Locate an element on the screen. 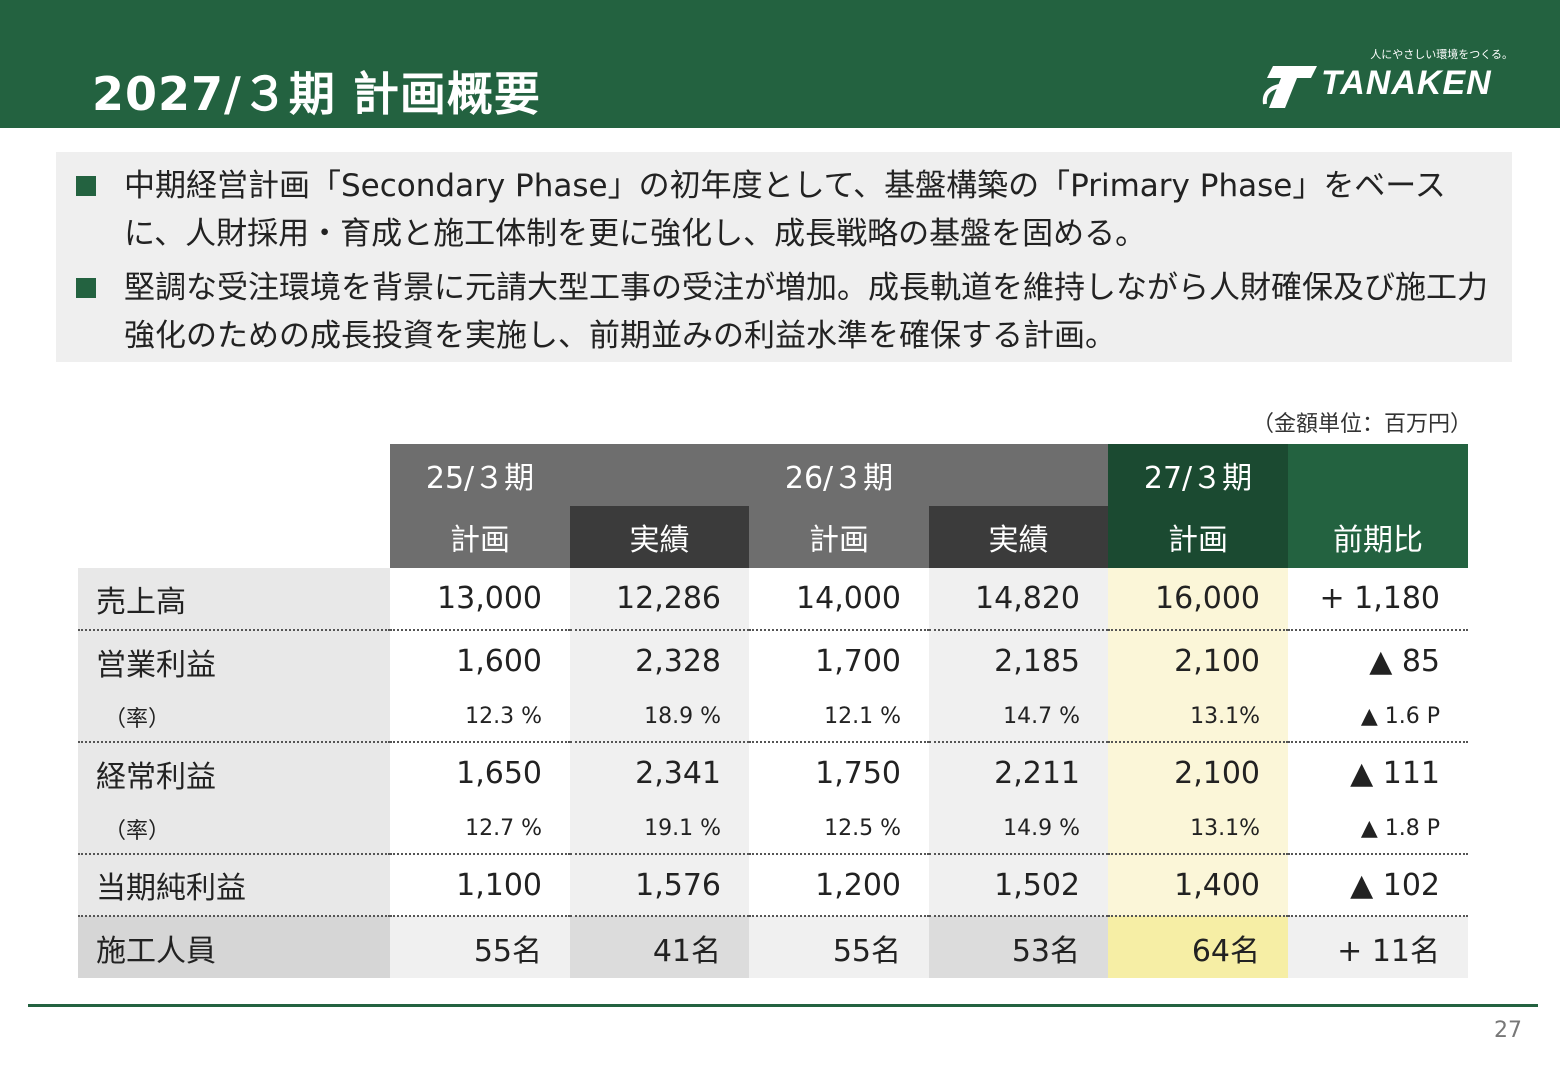 This screenshot has height=1080, width=1560. row-label: 当期純利益 is located at coordinates (234, 885).